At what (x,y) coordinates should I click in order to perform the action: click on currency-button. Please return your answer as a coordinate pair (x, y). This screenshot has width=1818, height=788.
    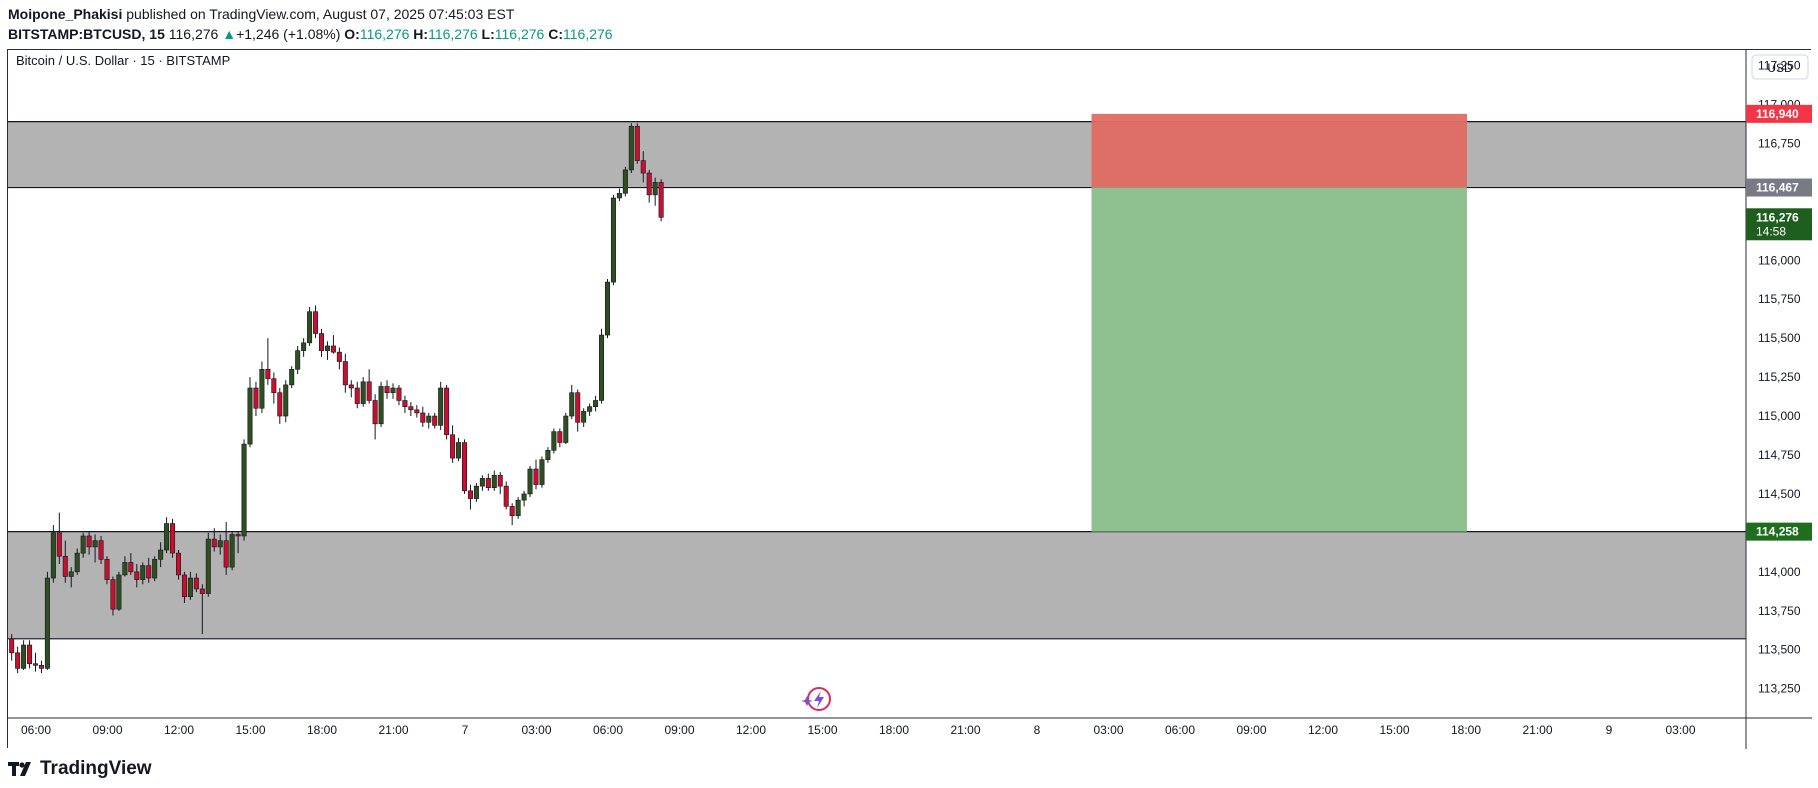
    Looking at the image, I should click on (1780, 67).